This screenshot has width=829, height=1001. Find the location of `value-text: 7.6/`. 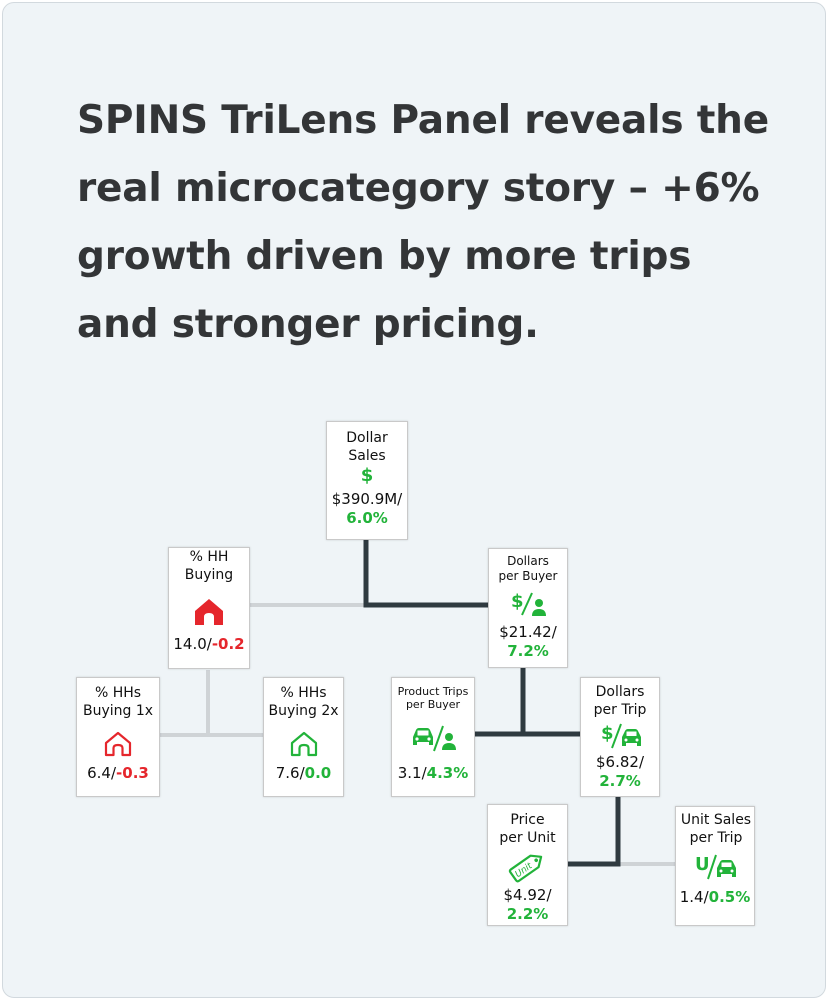

value-text: 7.6/ is located at coordinates (290, 773).